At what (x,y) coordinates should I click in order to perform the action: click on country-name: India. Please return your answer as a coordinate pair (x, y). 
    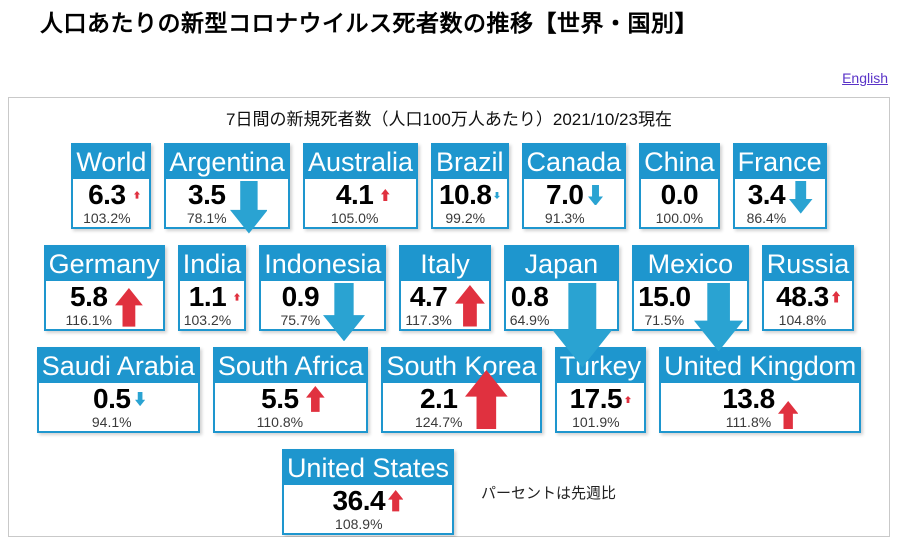
    Looking at the image, I should click on (212, 264).